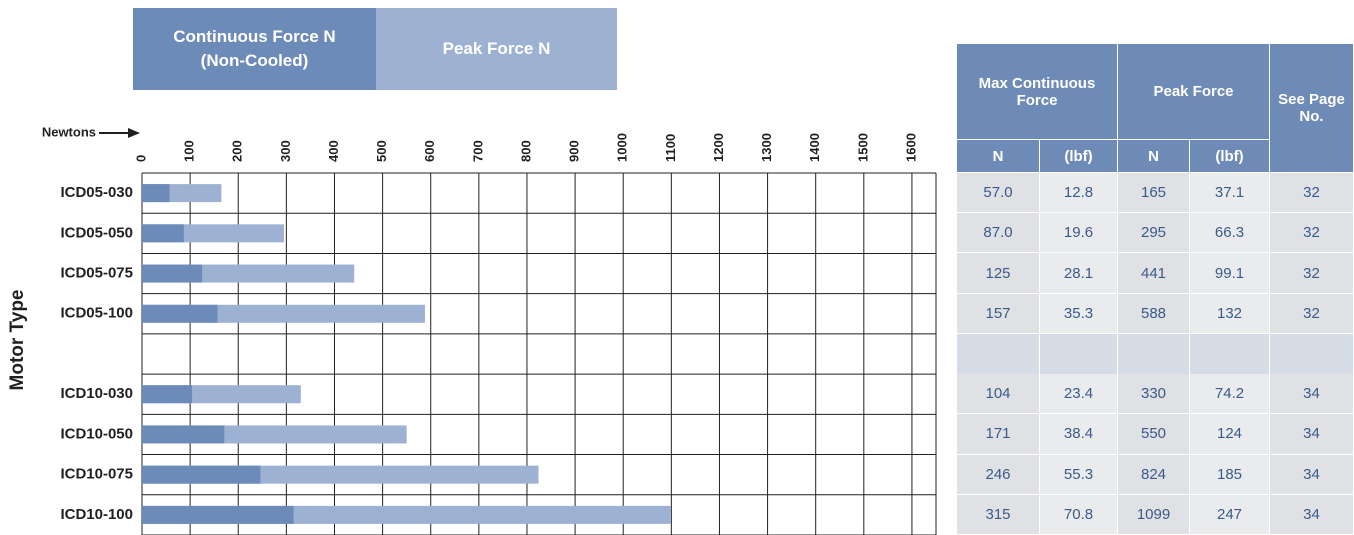  Describe the element at coordinates (1079, 193) in the screenshot. I see `table-cell: 12.8` at that location.